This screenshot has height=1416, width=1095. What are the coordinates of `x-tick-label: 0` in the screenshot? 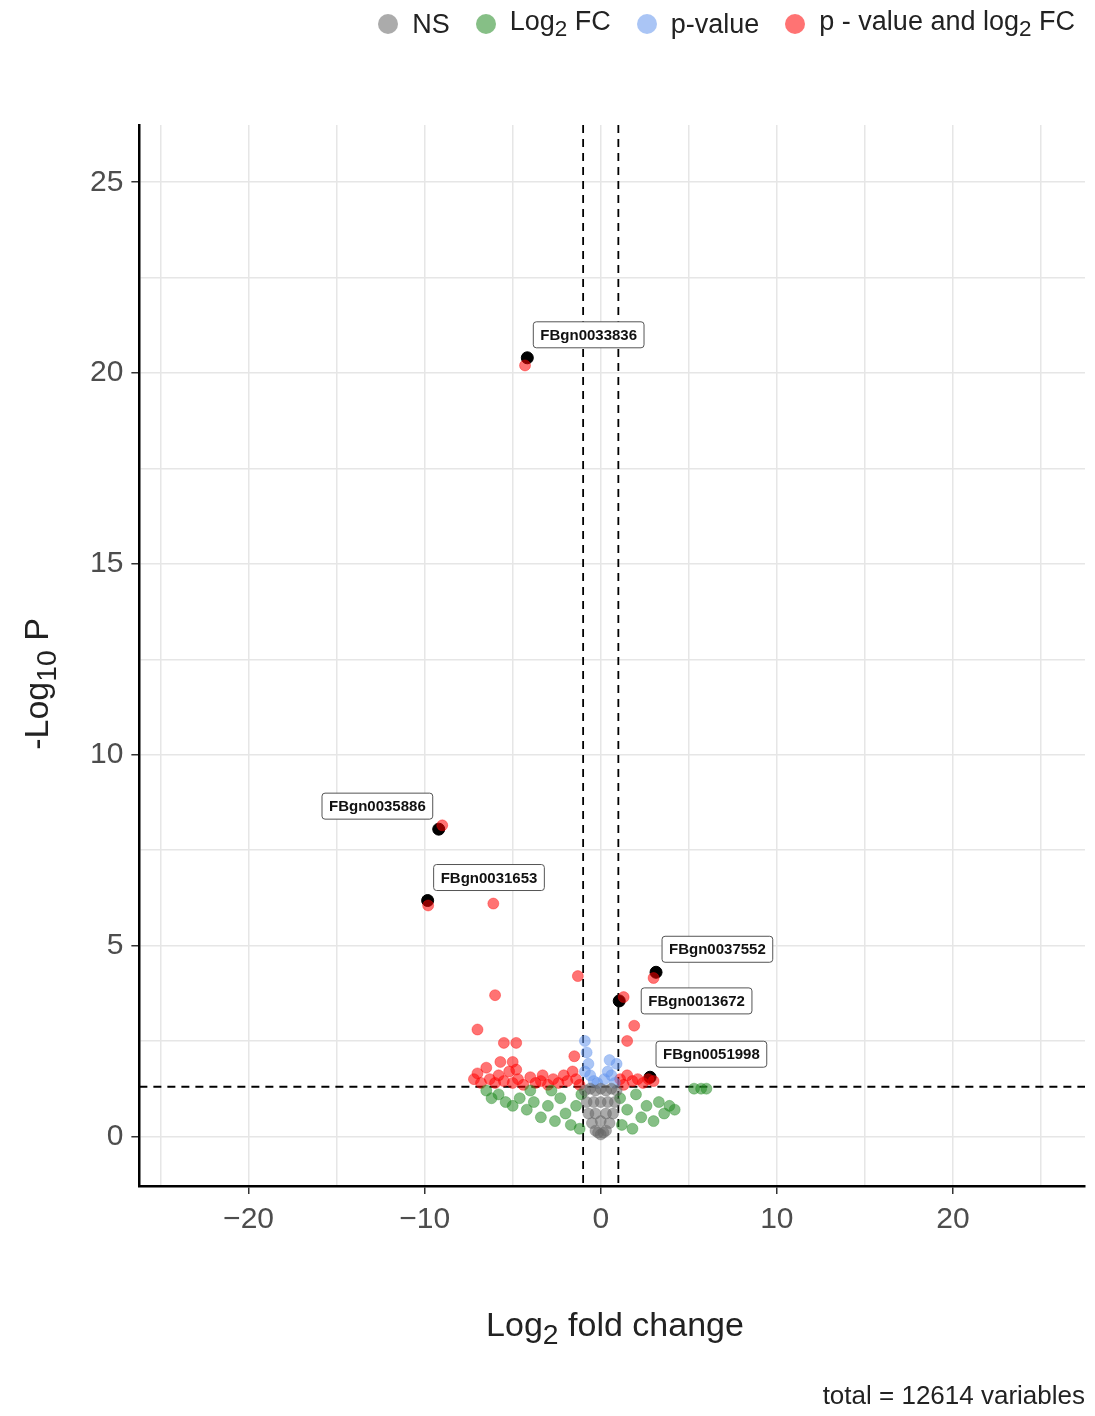 It's located at (601, 1218).